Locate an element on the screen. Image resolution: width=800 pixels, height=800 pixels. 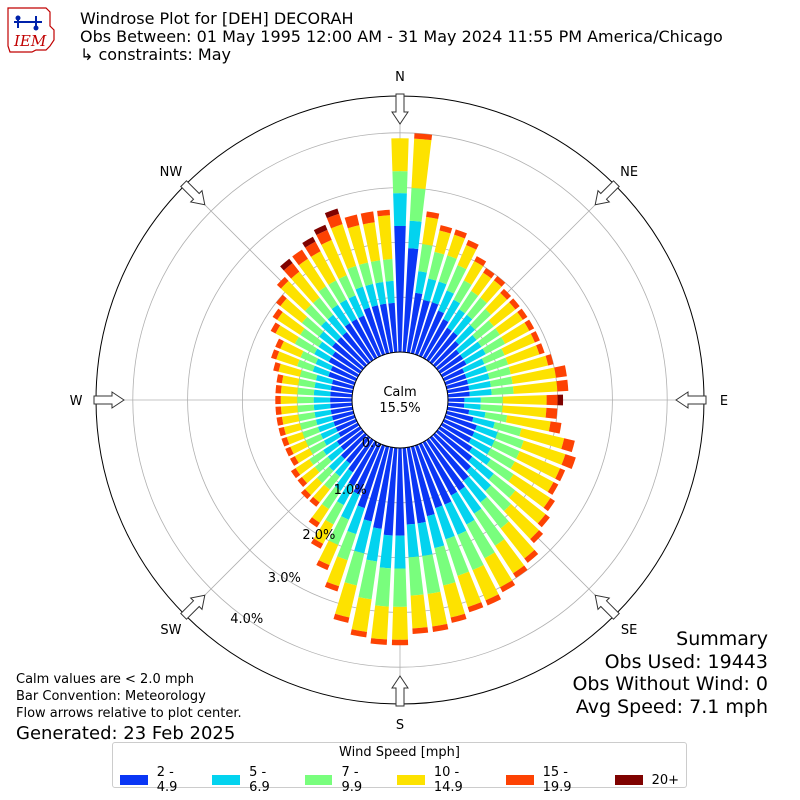
legend-item: 2 - 4.9 is located at coordinates (159, 780).